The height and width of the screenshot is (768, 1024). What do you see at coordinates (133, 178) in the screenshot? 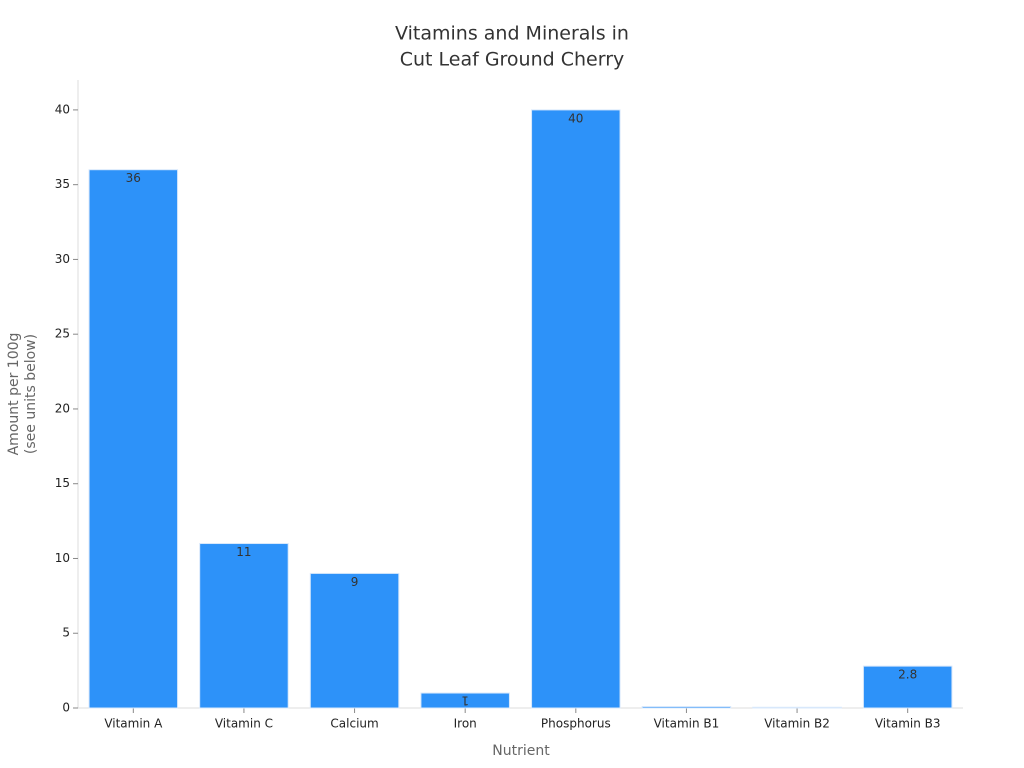
I see `value-label: 36` at bounding box center [133, 178].